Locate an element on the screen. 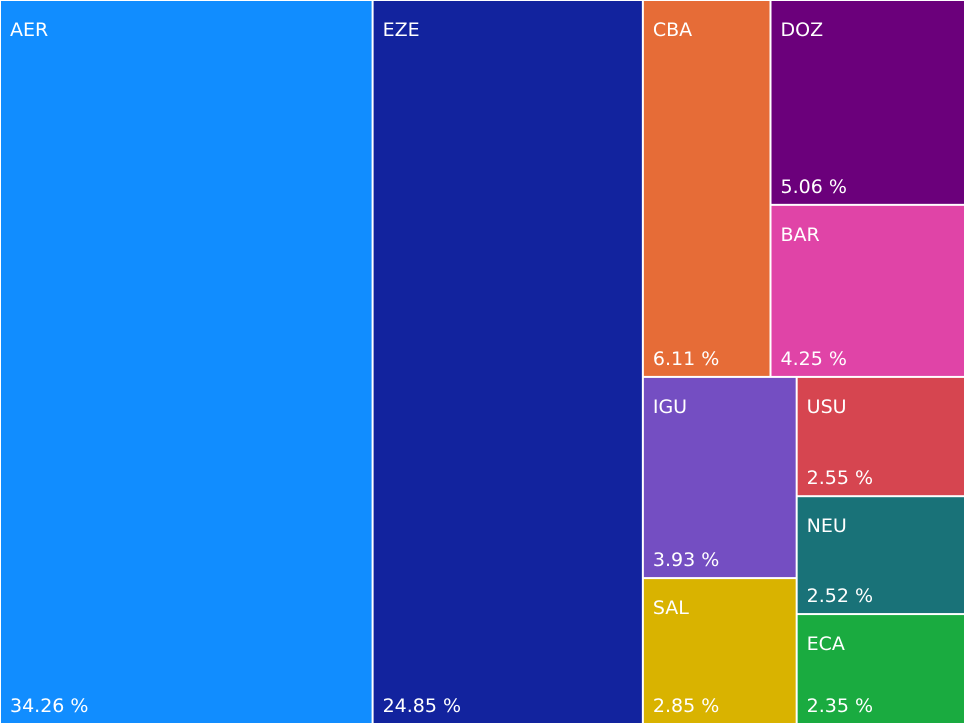 The image size is (965, 724). tile-label: CBA is located at coordinates (672, 30).